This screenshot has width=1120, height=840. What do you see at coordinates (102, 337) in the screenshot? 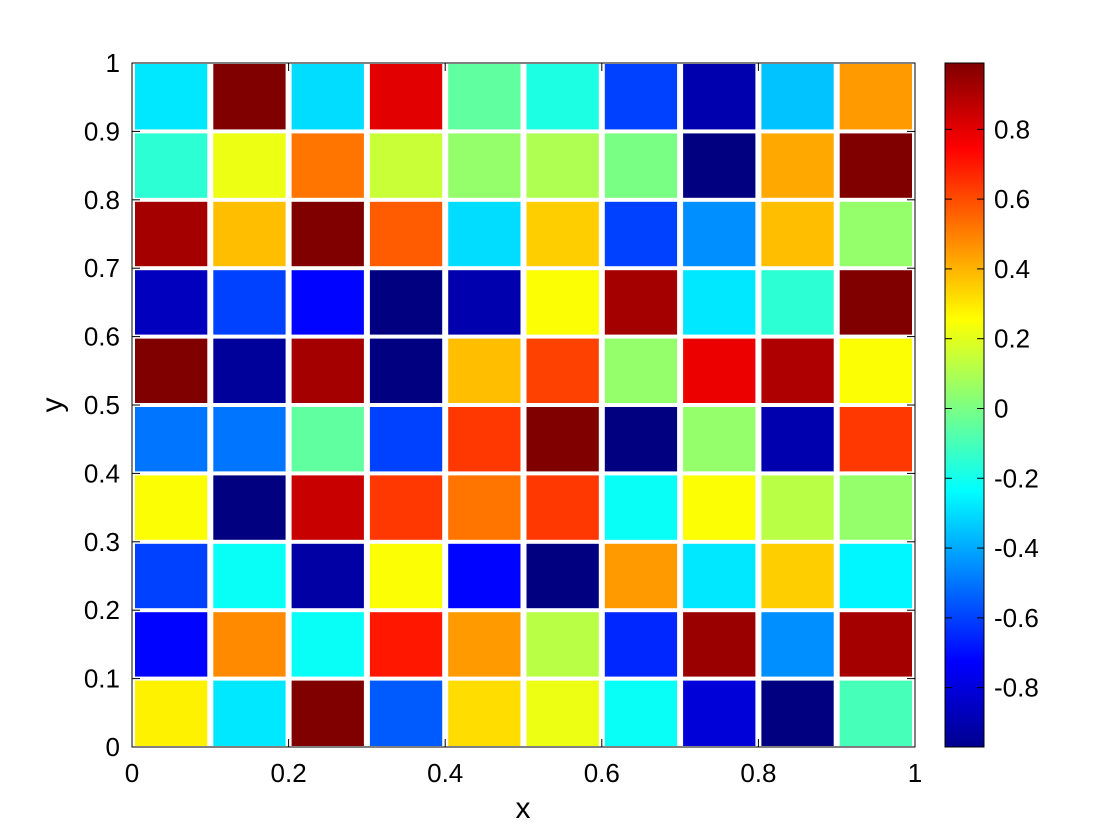
I see `y-tick-label: 0.6` at bounding box center [102, 337].